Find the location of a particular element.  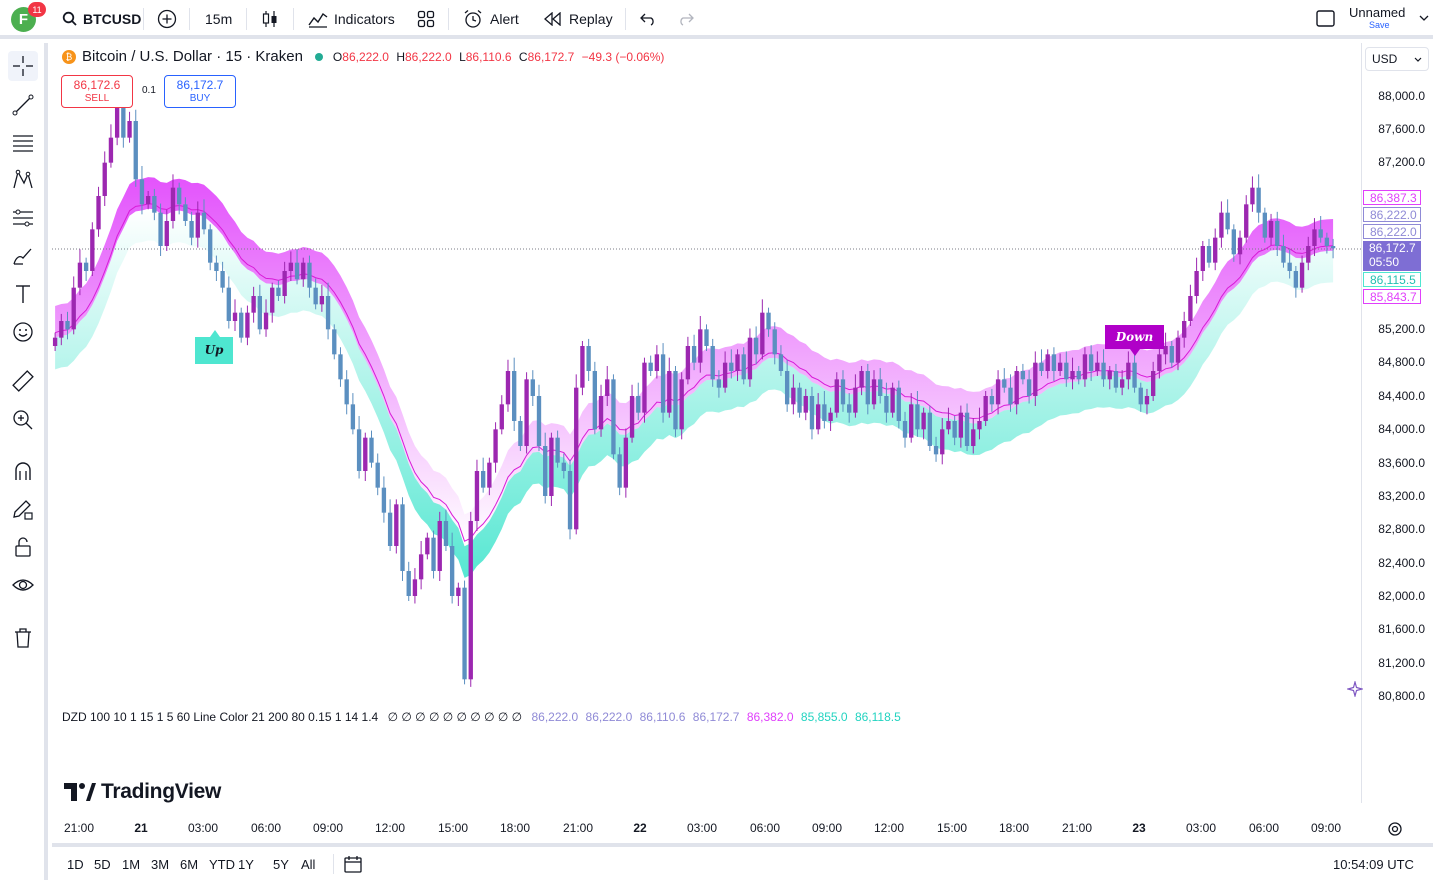

replay-button: Replay is located at coordinates (578, 18).